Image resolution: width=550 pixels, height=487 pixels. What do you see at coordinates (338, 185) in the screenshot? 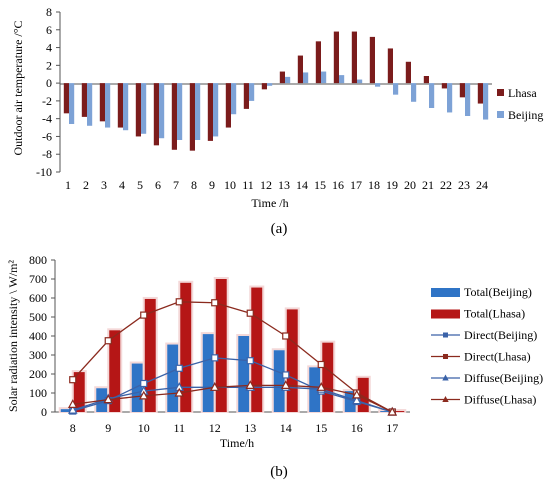
I see `x-tick-label: 16` at bounding box center [338, 185].